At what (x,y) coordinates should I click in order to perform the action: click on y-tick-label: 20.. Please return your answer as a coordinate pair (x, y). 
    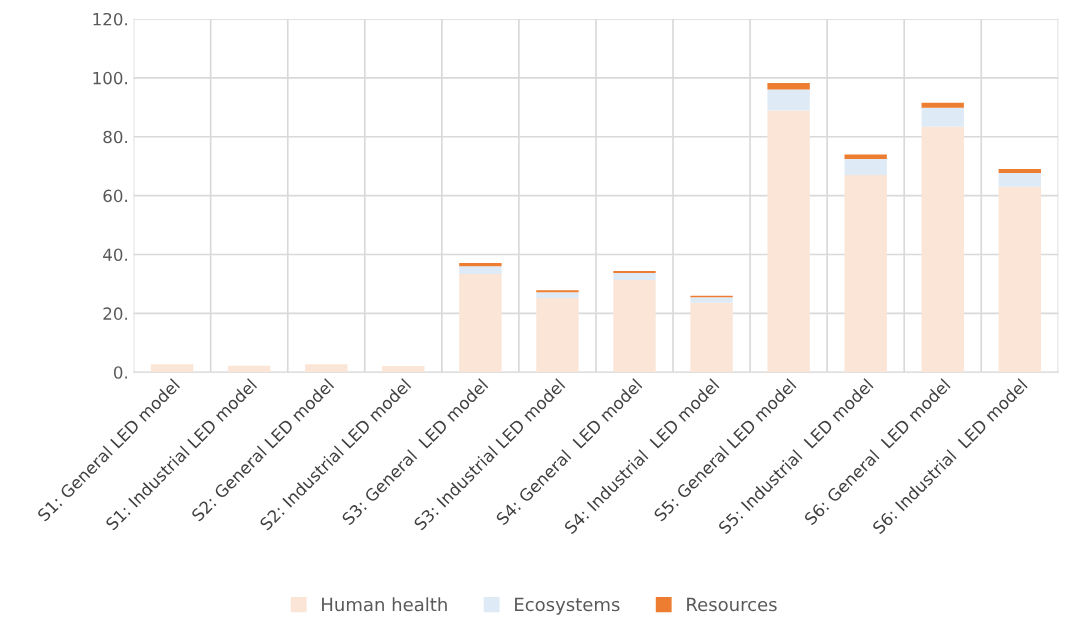
    Looking at the image, I should click on (115, 313).